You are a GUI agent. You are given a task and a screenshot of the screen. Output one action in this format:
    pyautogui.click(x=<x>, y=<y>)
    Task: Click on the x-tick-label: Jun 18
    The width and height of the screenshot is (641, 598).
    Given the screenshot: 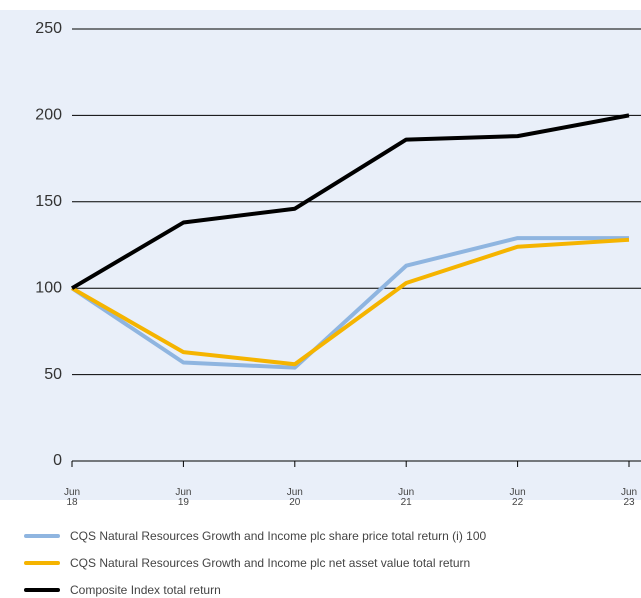 What is the action you would take?
    pyautogui.click(x=72, y=497)
    